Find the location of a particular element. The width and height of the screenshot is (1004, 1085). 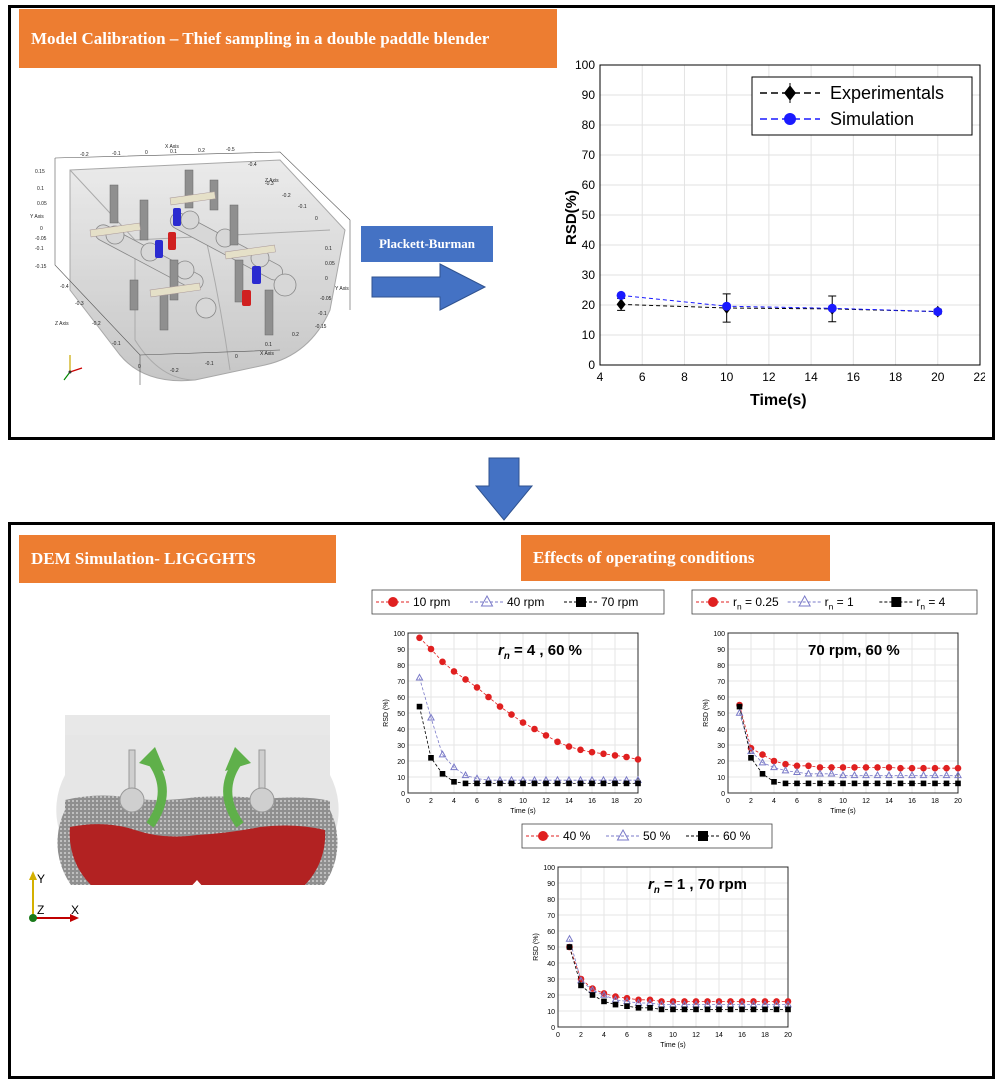

legend-label: rn = 4 is located at coordinates (930, 603).